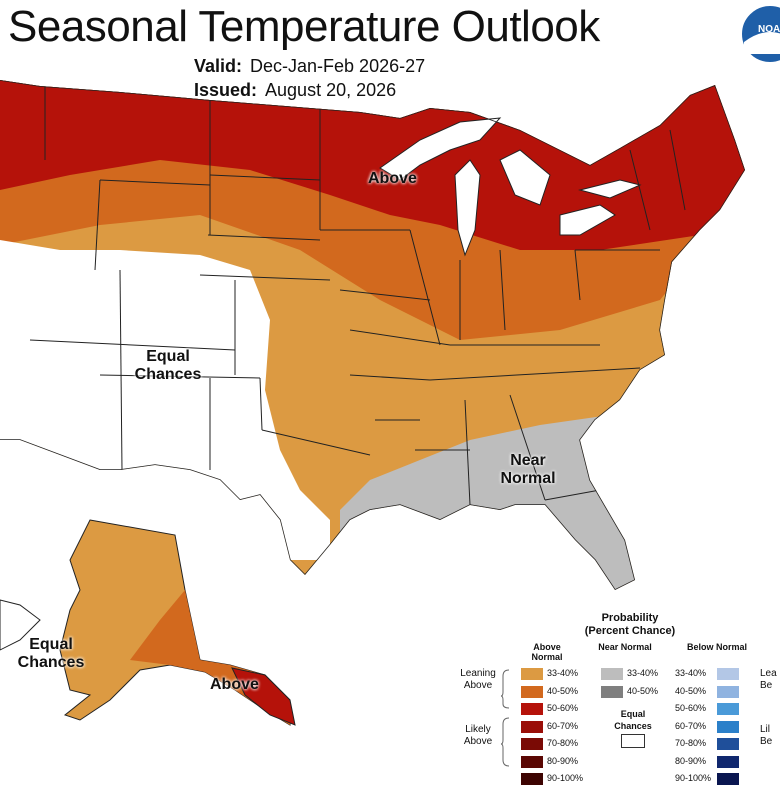  Describe the element at coordinates (691, 708) in the screenshot. I see `legend-below-range-label: 50-60%` at that location.